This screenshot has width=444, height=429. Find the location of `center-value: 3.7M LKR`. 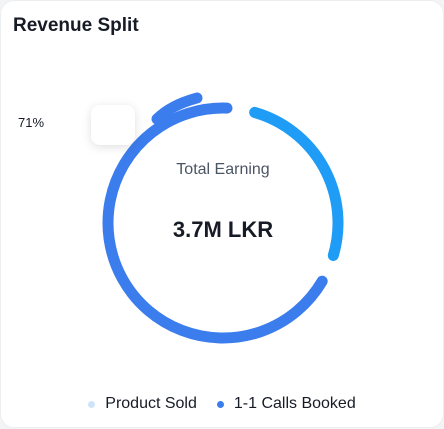

center-value: 3.7M LKR is located at coordinates (223, 229).